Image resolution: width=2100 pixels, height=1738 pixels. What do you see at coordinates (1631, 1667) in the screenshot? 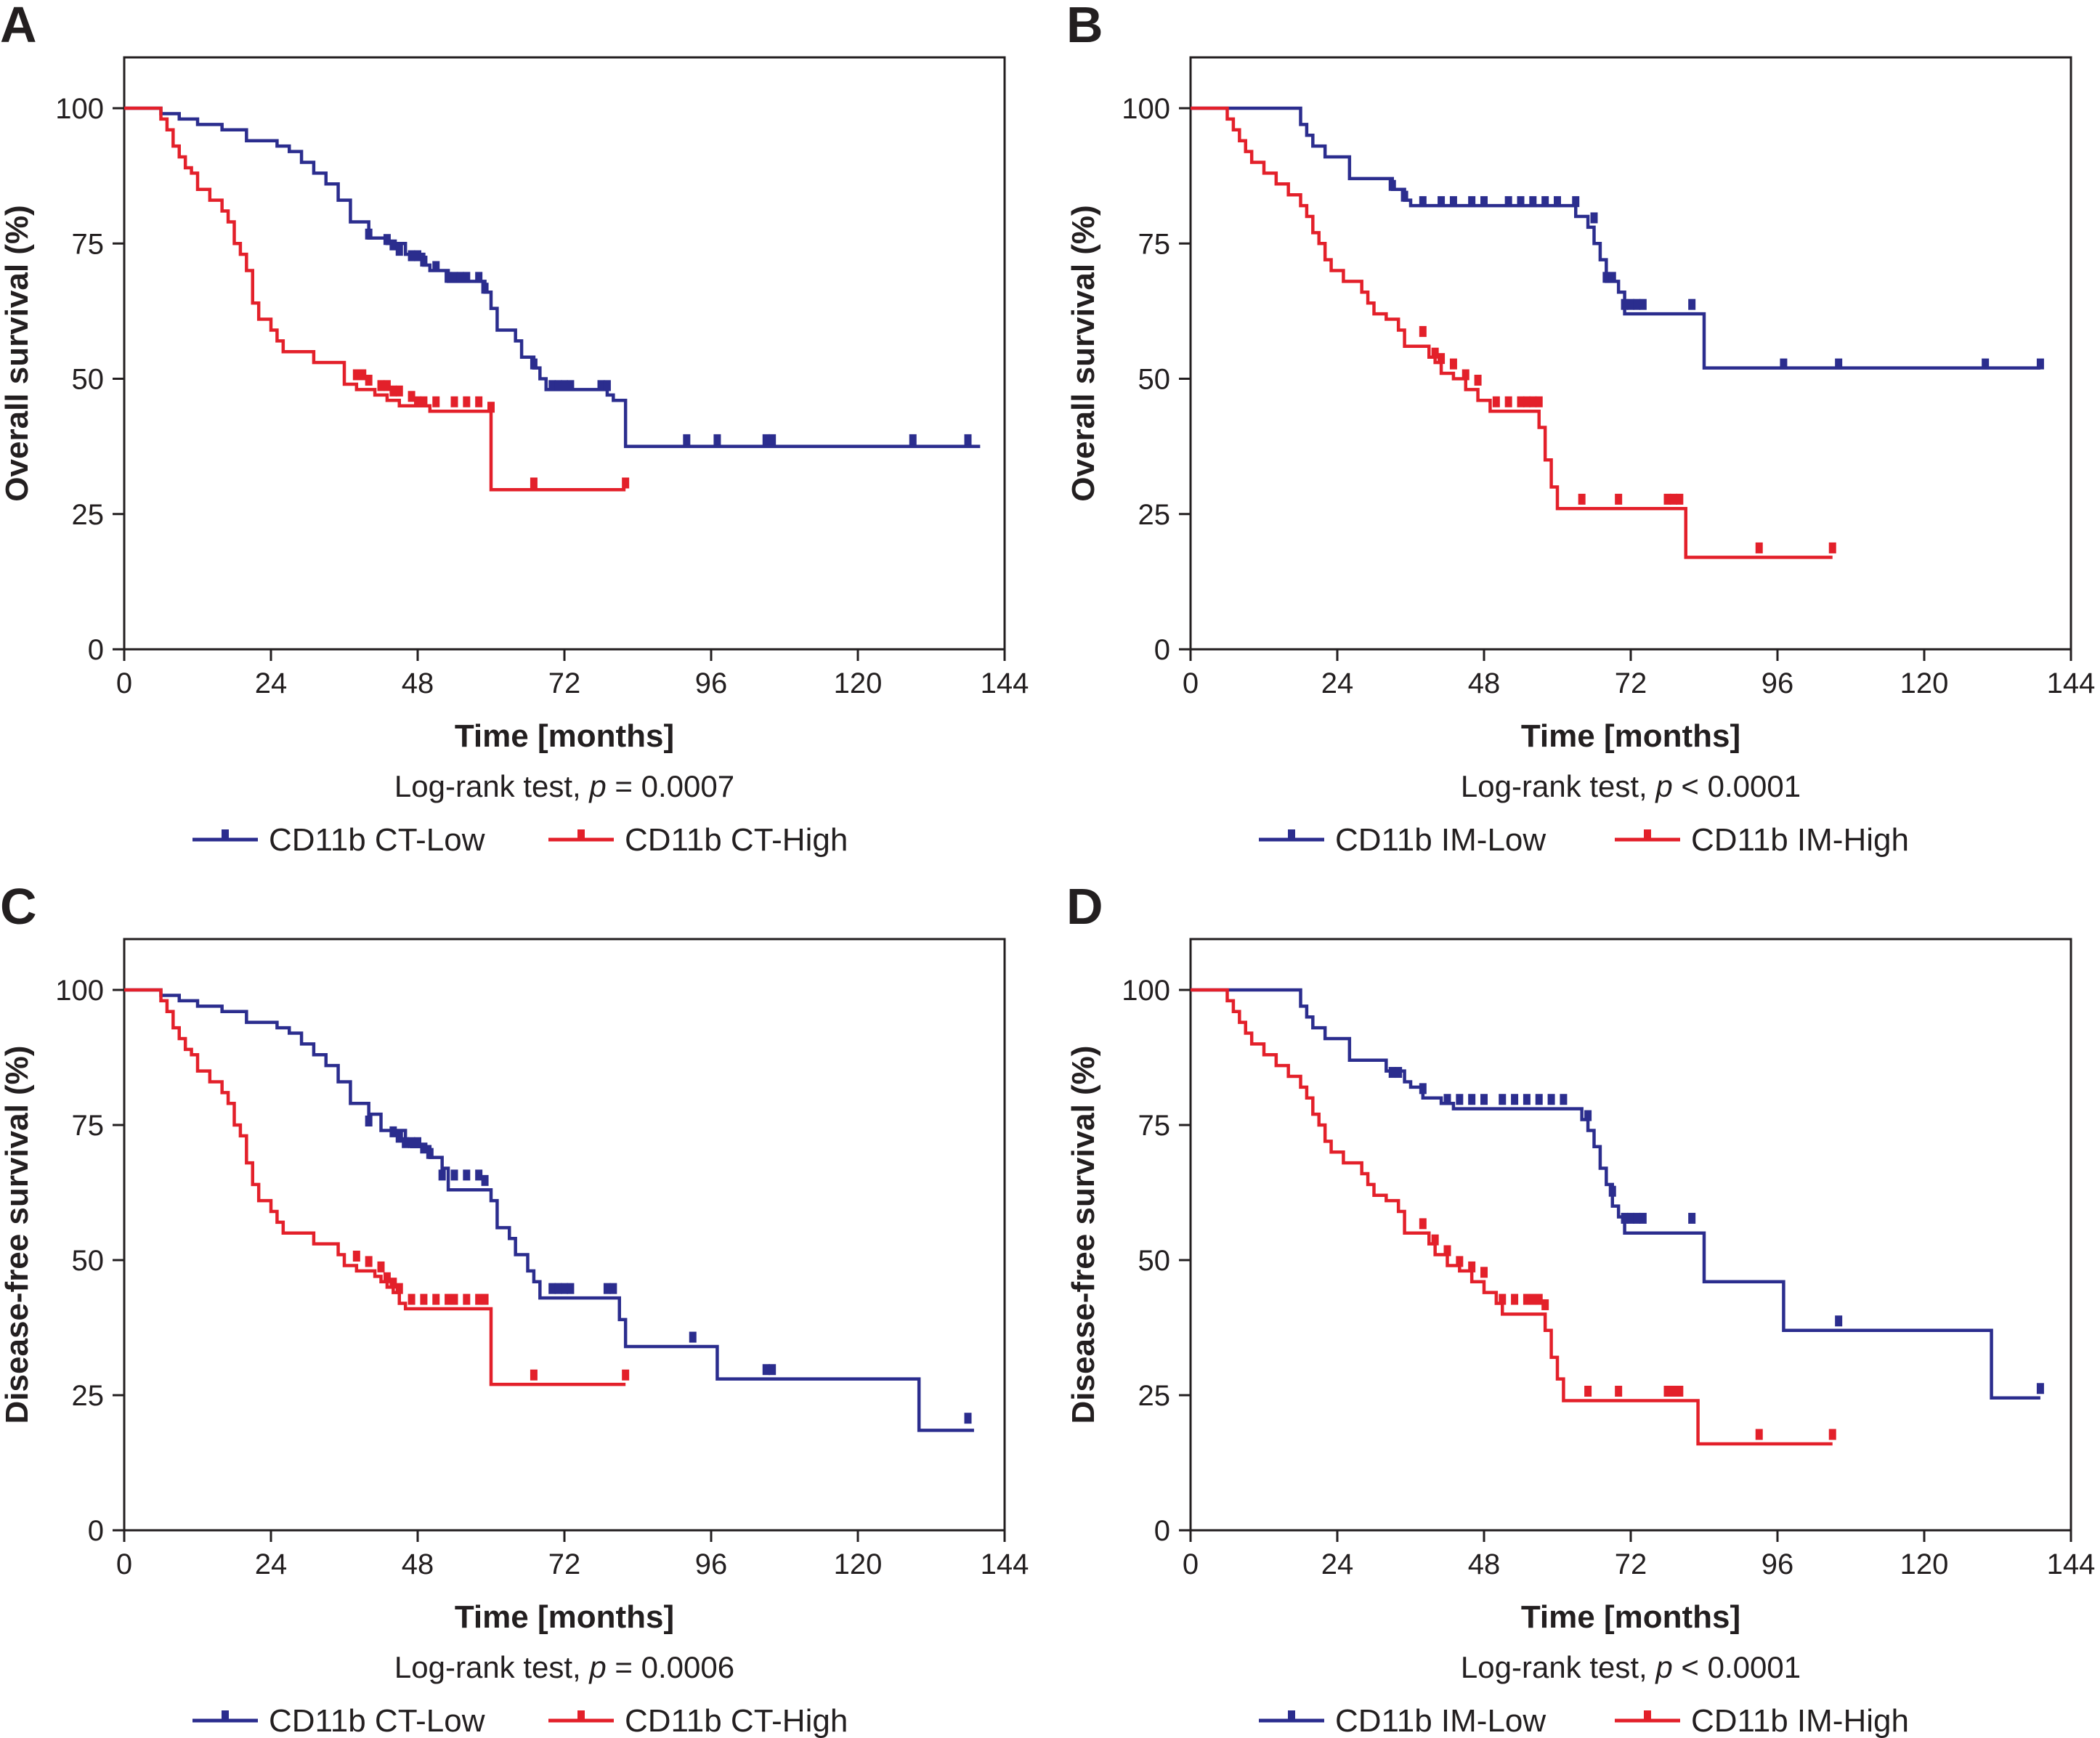
I see `log-rank-result: Log-rank test, p < 0.0001` at bounding box center [1631, 1667].